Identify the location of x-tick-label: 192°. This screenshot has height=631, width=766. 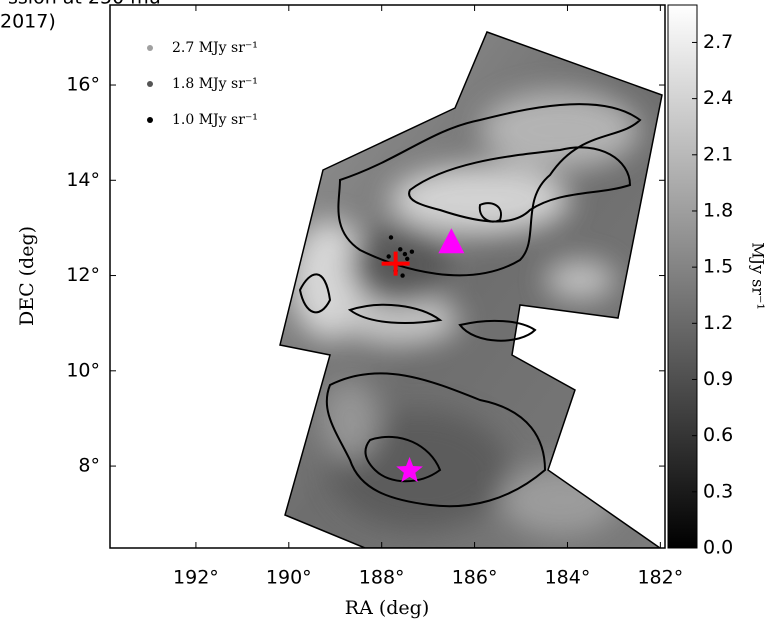
(196, 578).